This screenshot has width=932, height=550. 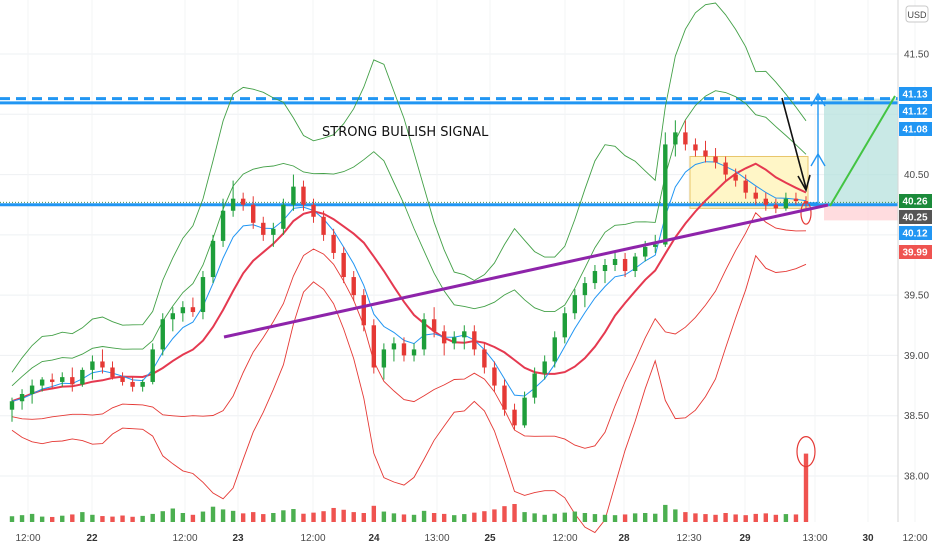 I want to click on price-label: 41.12, so click(x=914, y=112).